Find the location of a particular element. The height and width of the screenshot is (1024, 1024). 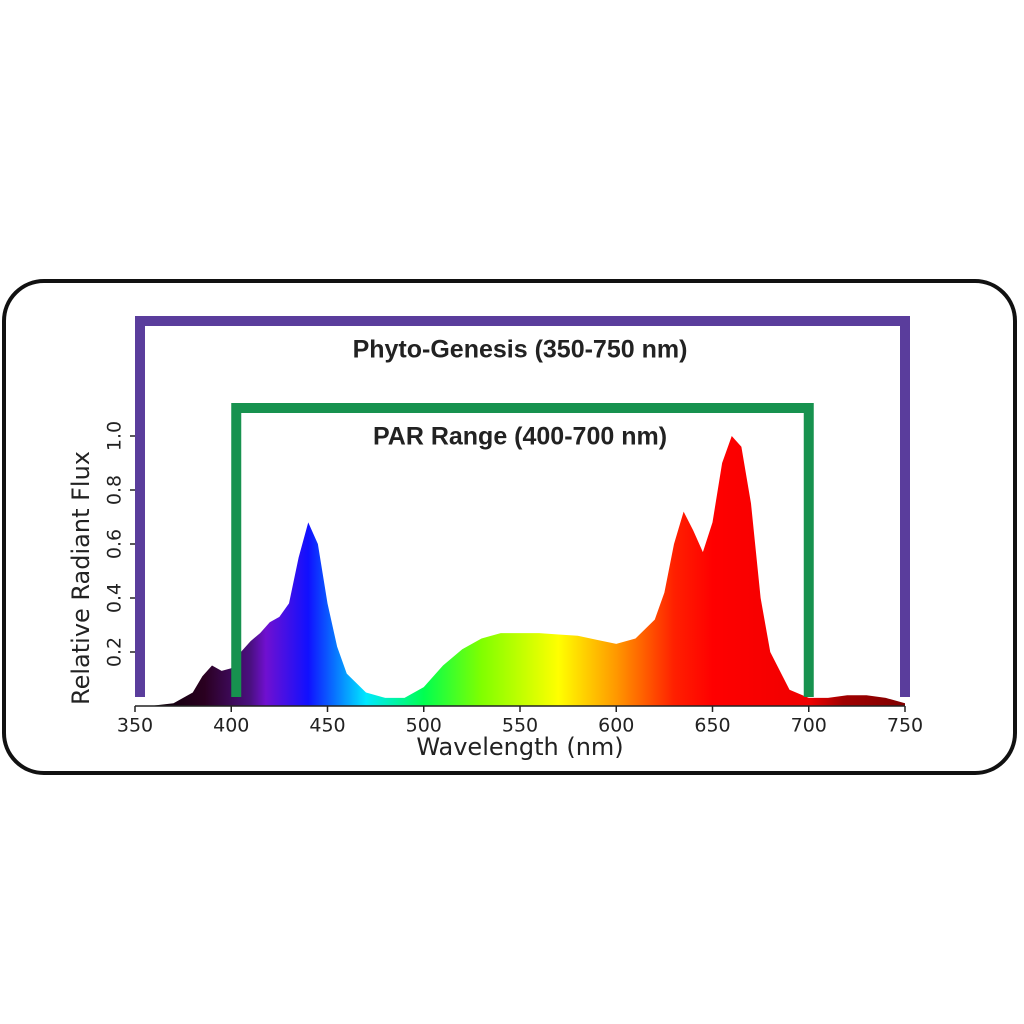

x-tick-label: 700 is located at coordinates (809, 726).